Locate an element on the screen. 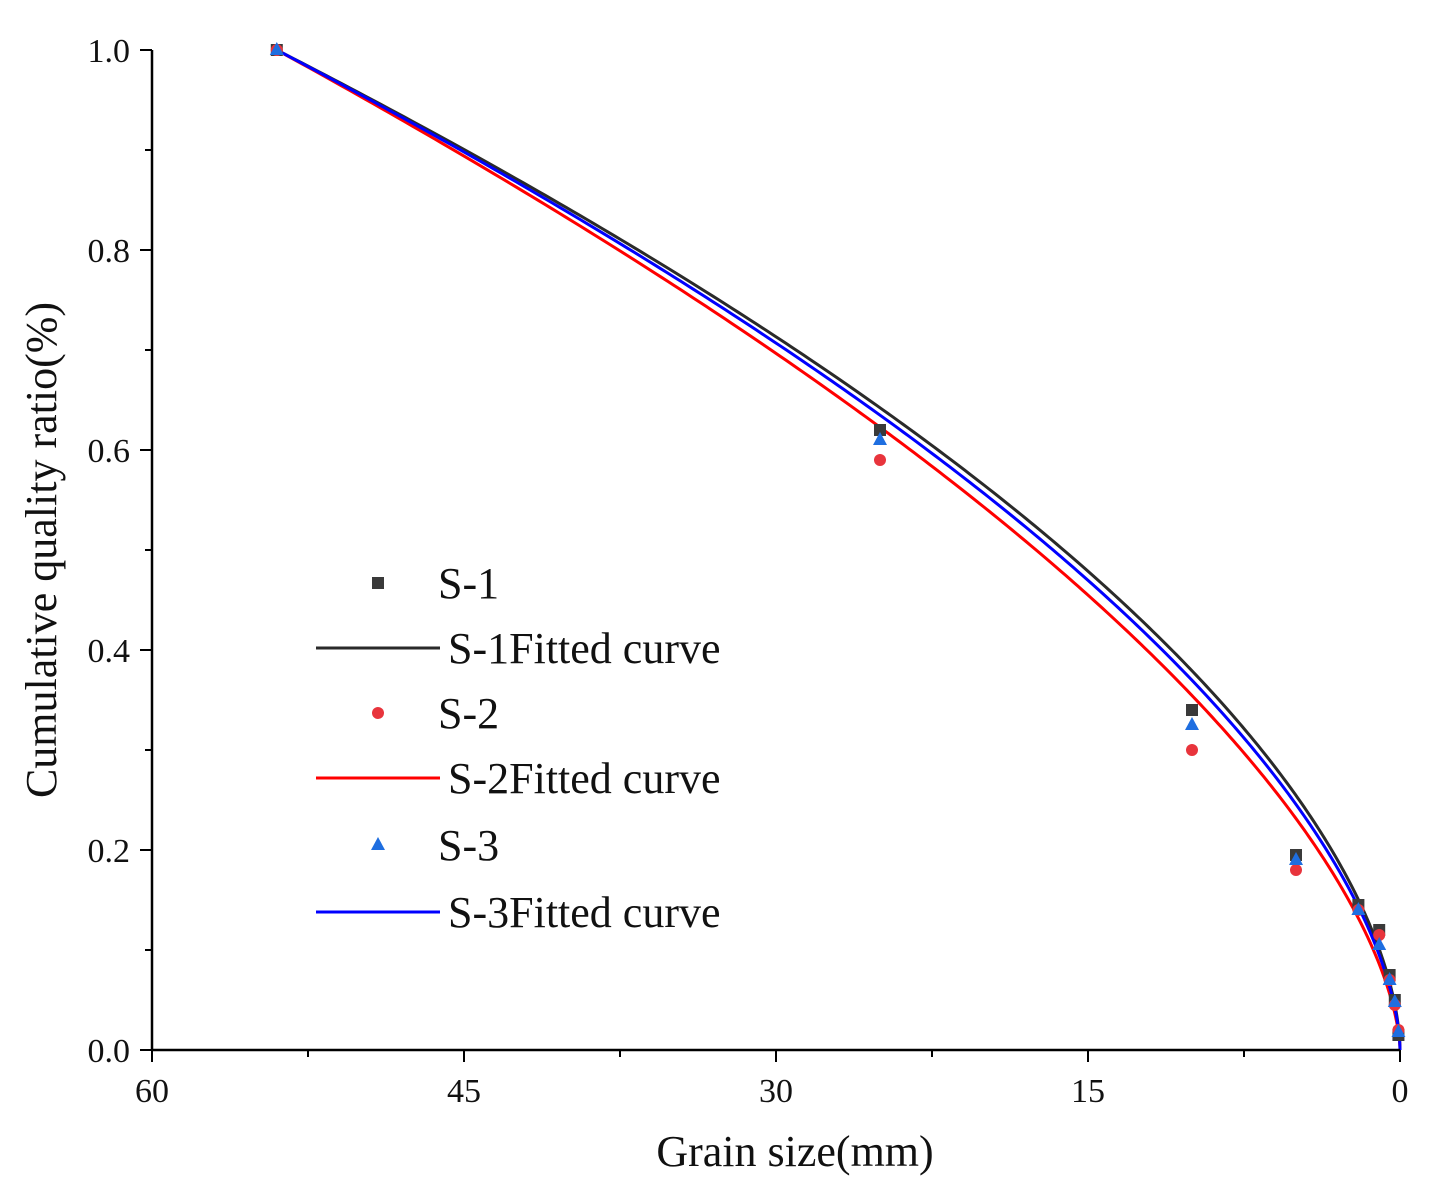  legend-label: S-2 is located at coordinates (468, 713).